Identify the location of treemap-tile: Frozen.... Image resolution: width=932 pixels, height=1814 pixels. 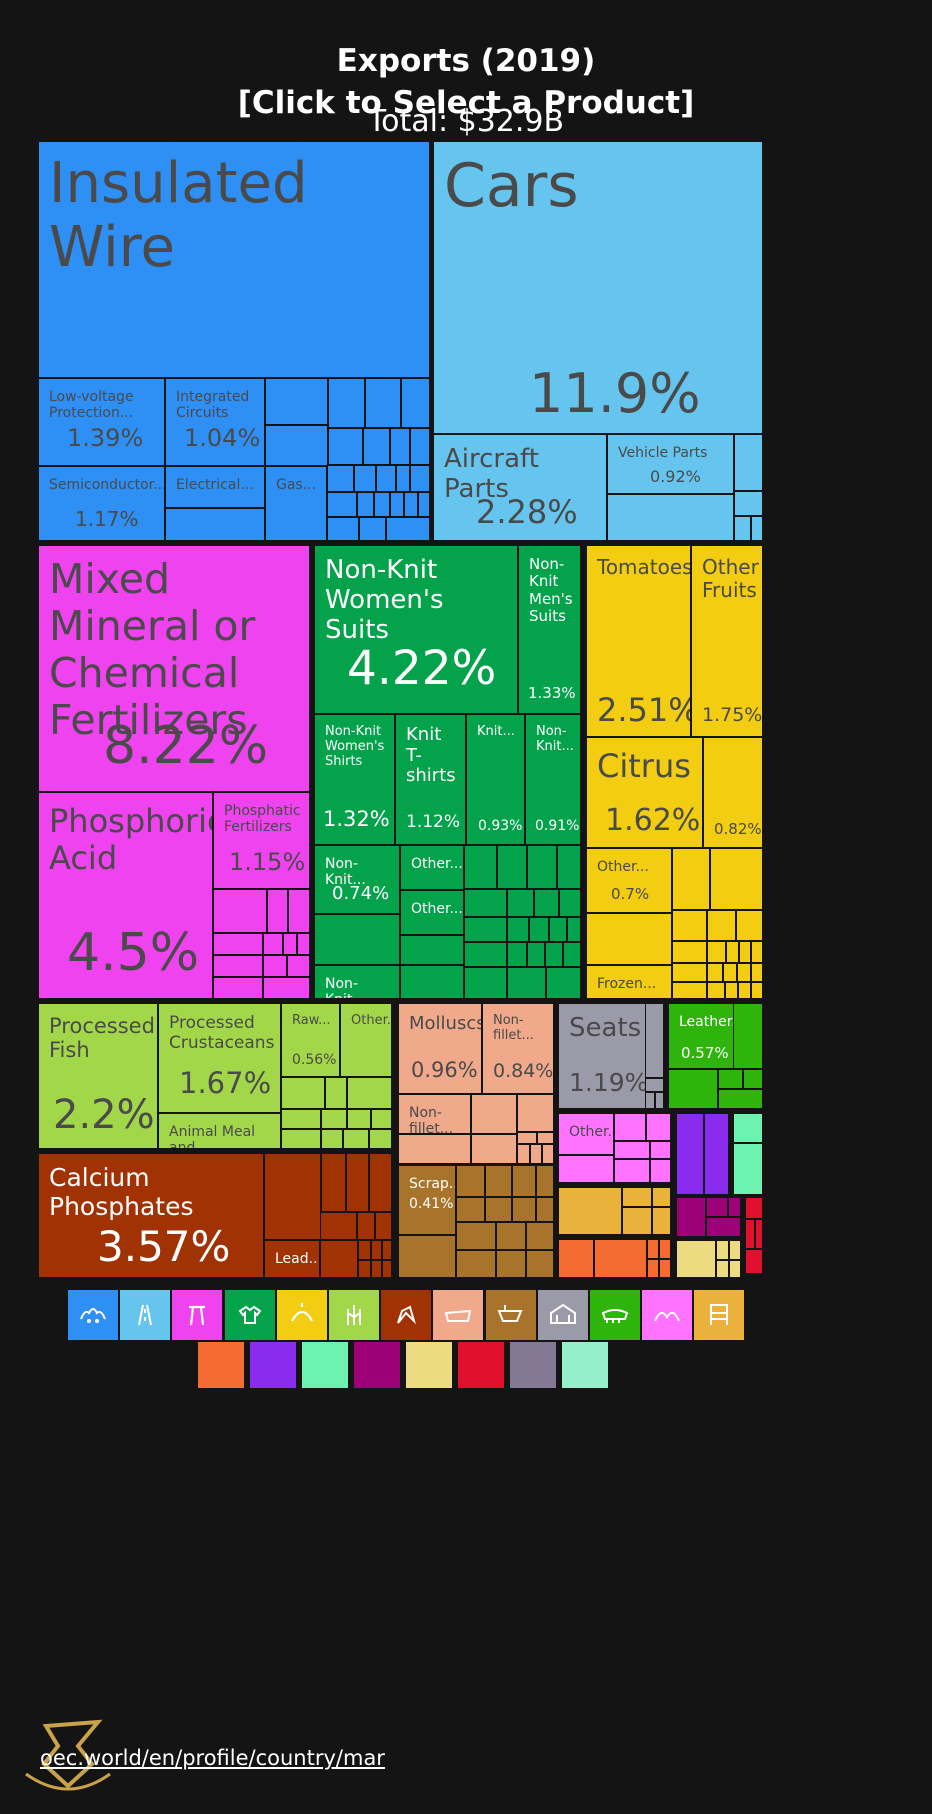
(629, 982).